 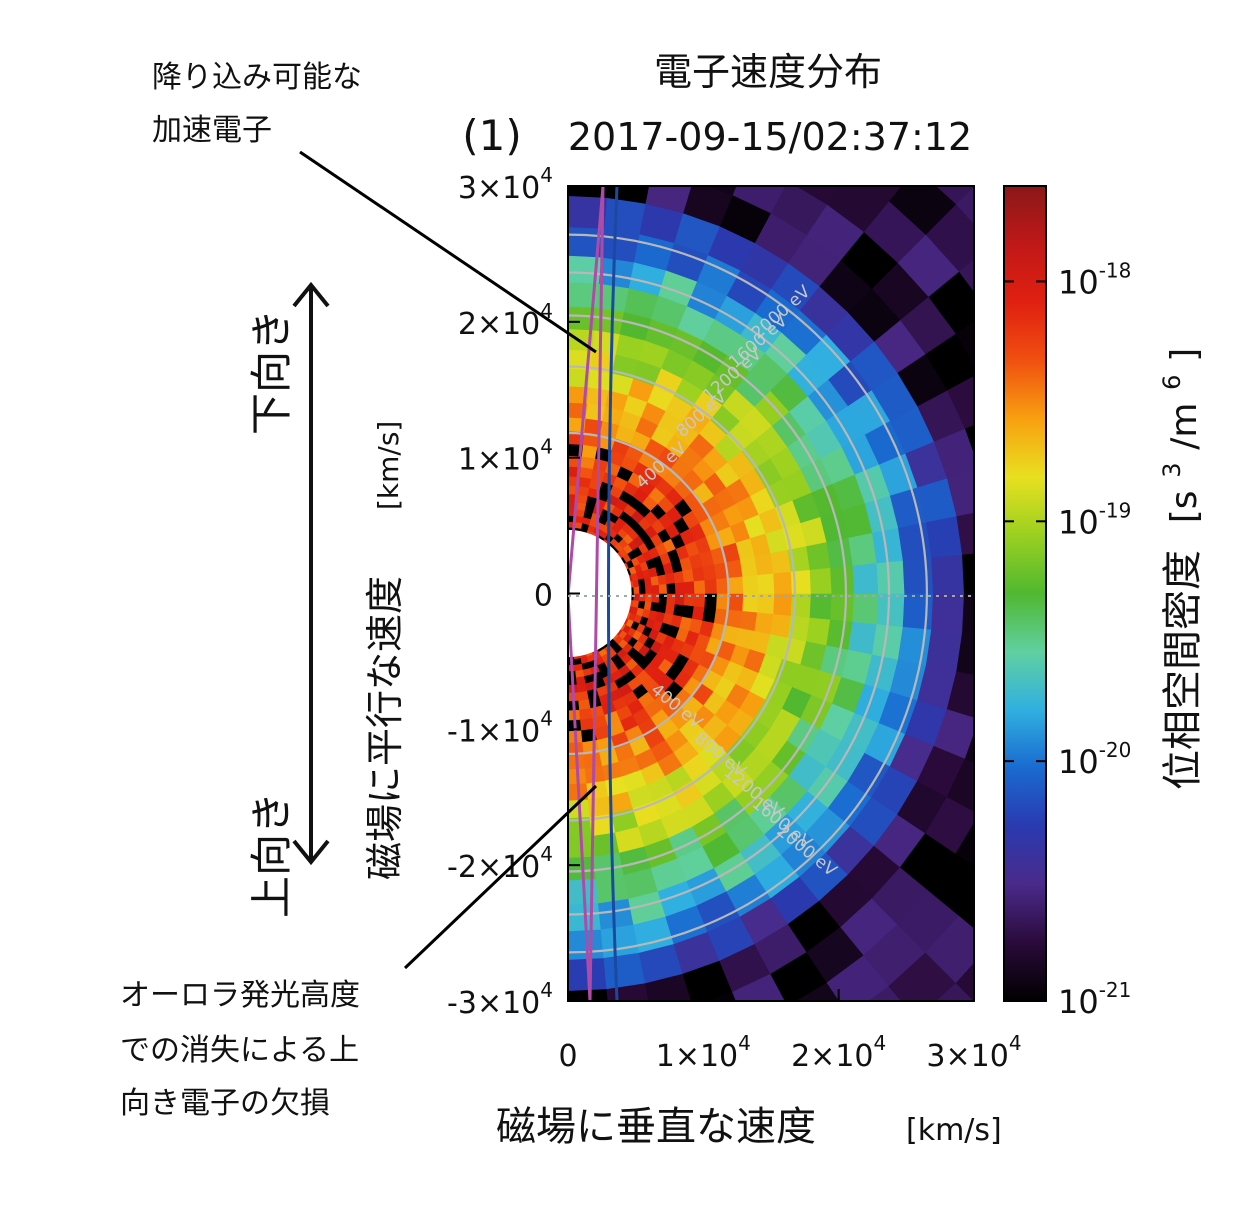 What do you see at coordinates (1094, 279) in the screenshot?
I see `colorbar-tick-label: 10-18` at bounding box center [1094, 279].